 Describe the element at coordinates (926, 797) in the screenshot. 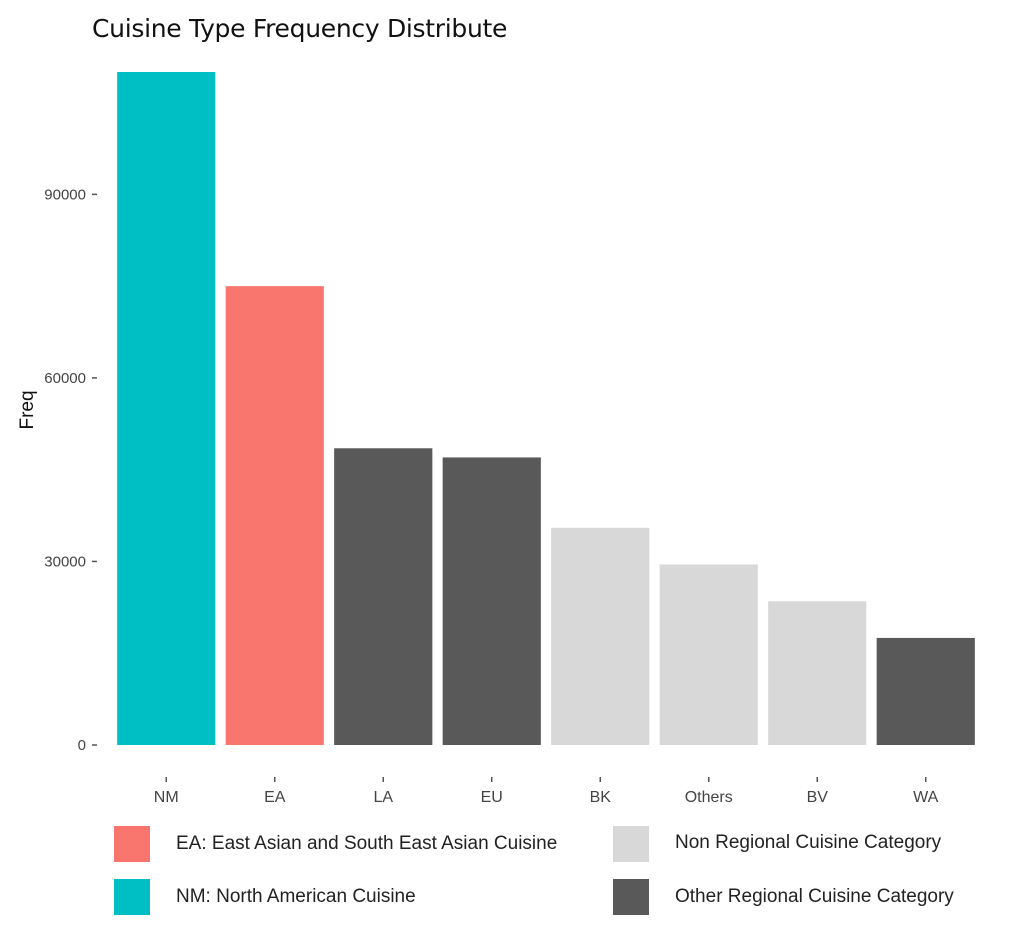

I see `x-tick-label-wa: WA` at that location.